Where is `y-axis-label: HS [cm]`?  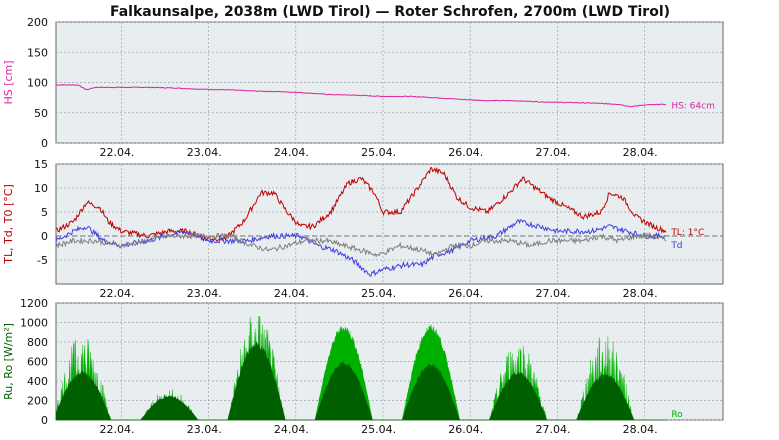 y-axis-label: HS [cm] is located at coordinates (8, 82).